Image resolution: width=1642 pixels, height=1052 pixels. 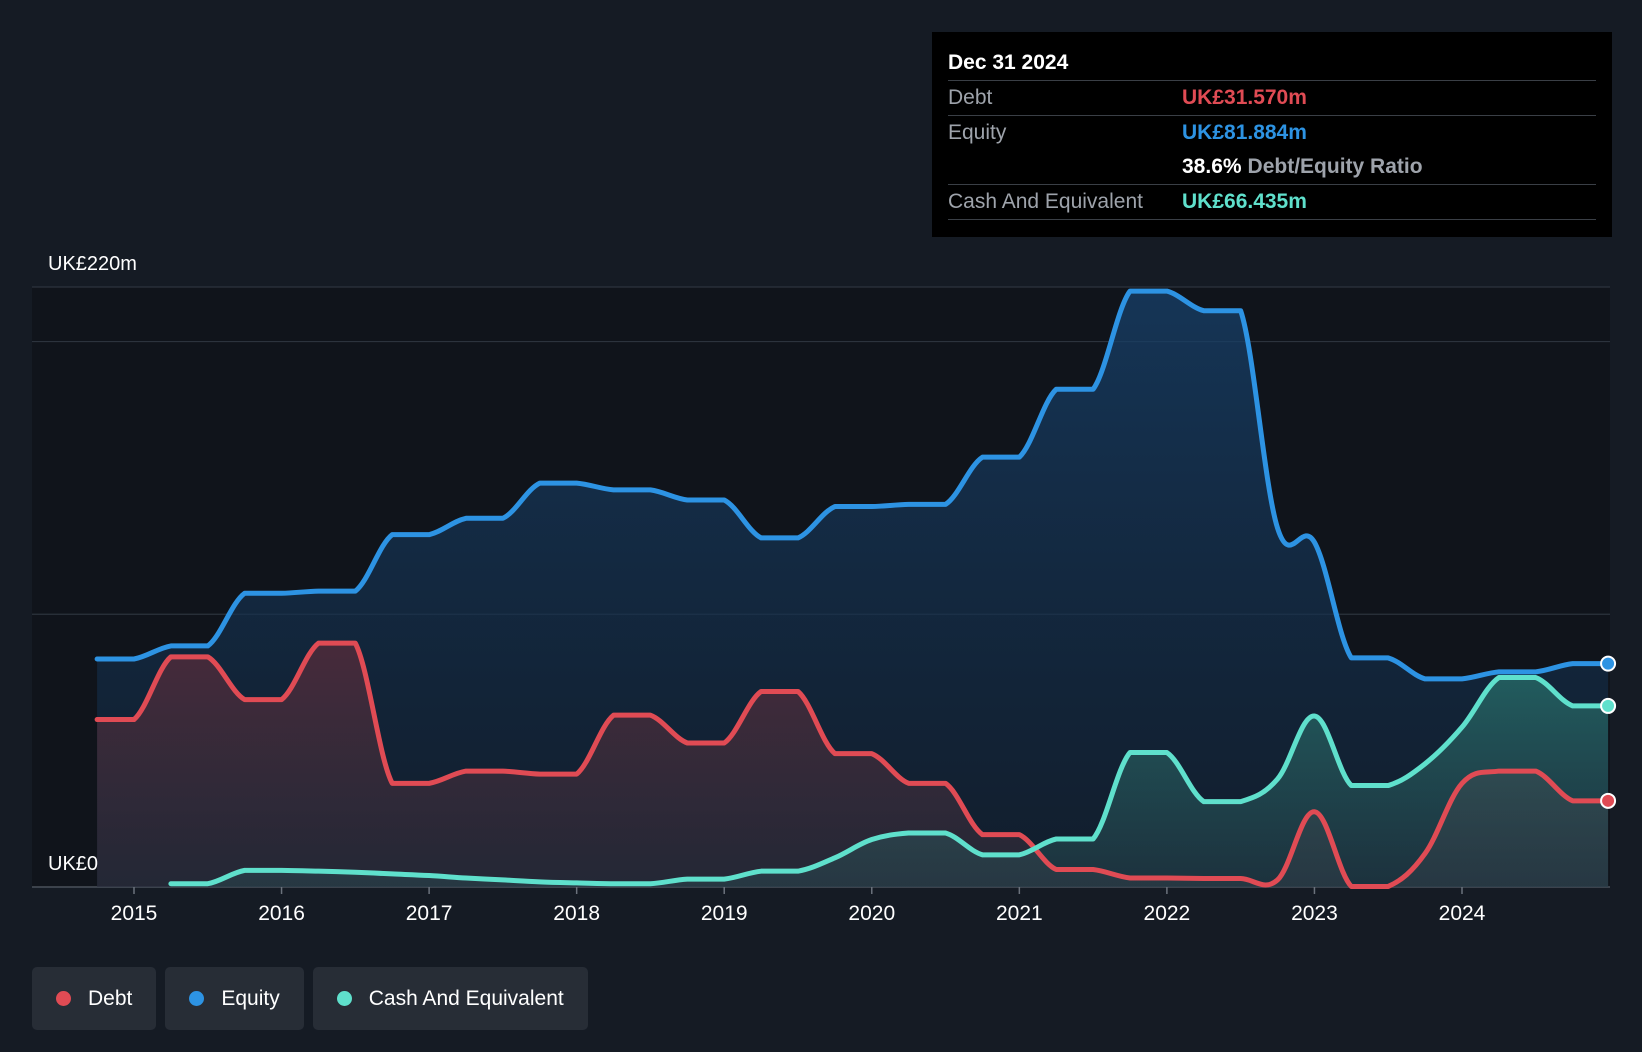 I want to click on y-axis-top-label: UK£220m, so click(x=92, y=264).